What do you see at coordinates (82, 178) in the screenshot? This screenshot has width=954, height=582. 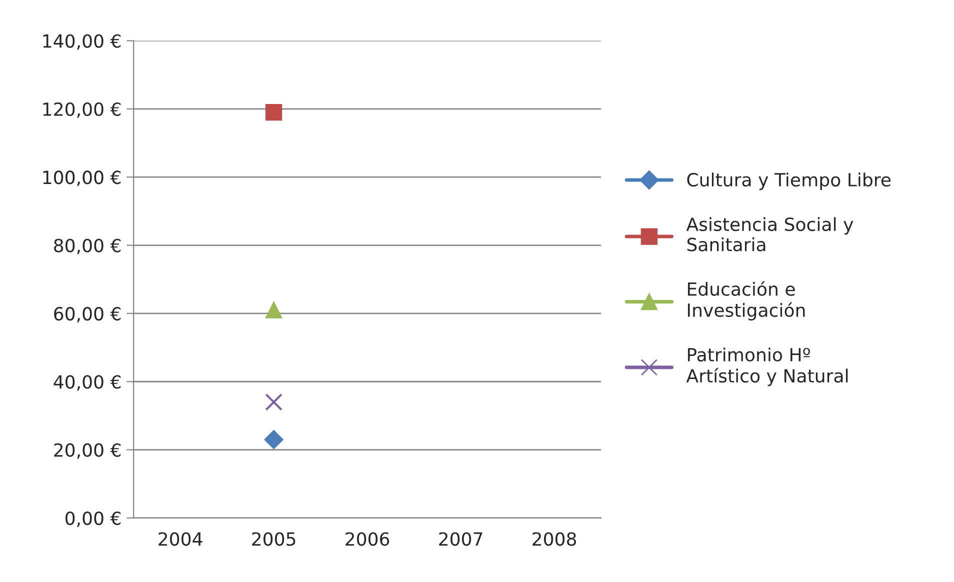 I see `y-tick-label: 100,00 €` at bounding box center [82, 178].